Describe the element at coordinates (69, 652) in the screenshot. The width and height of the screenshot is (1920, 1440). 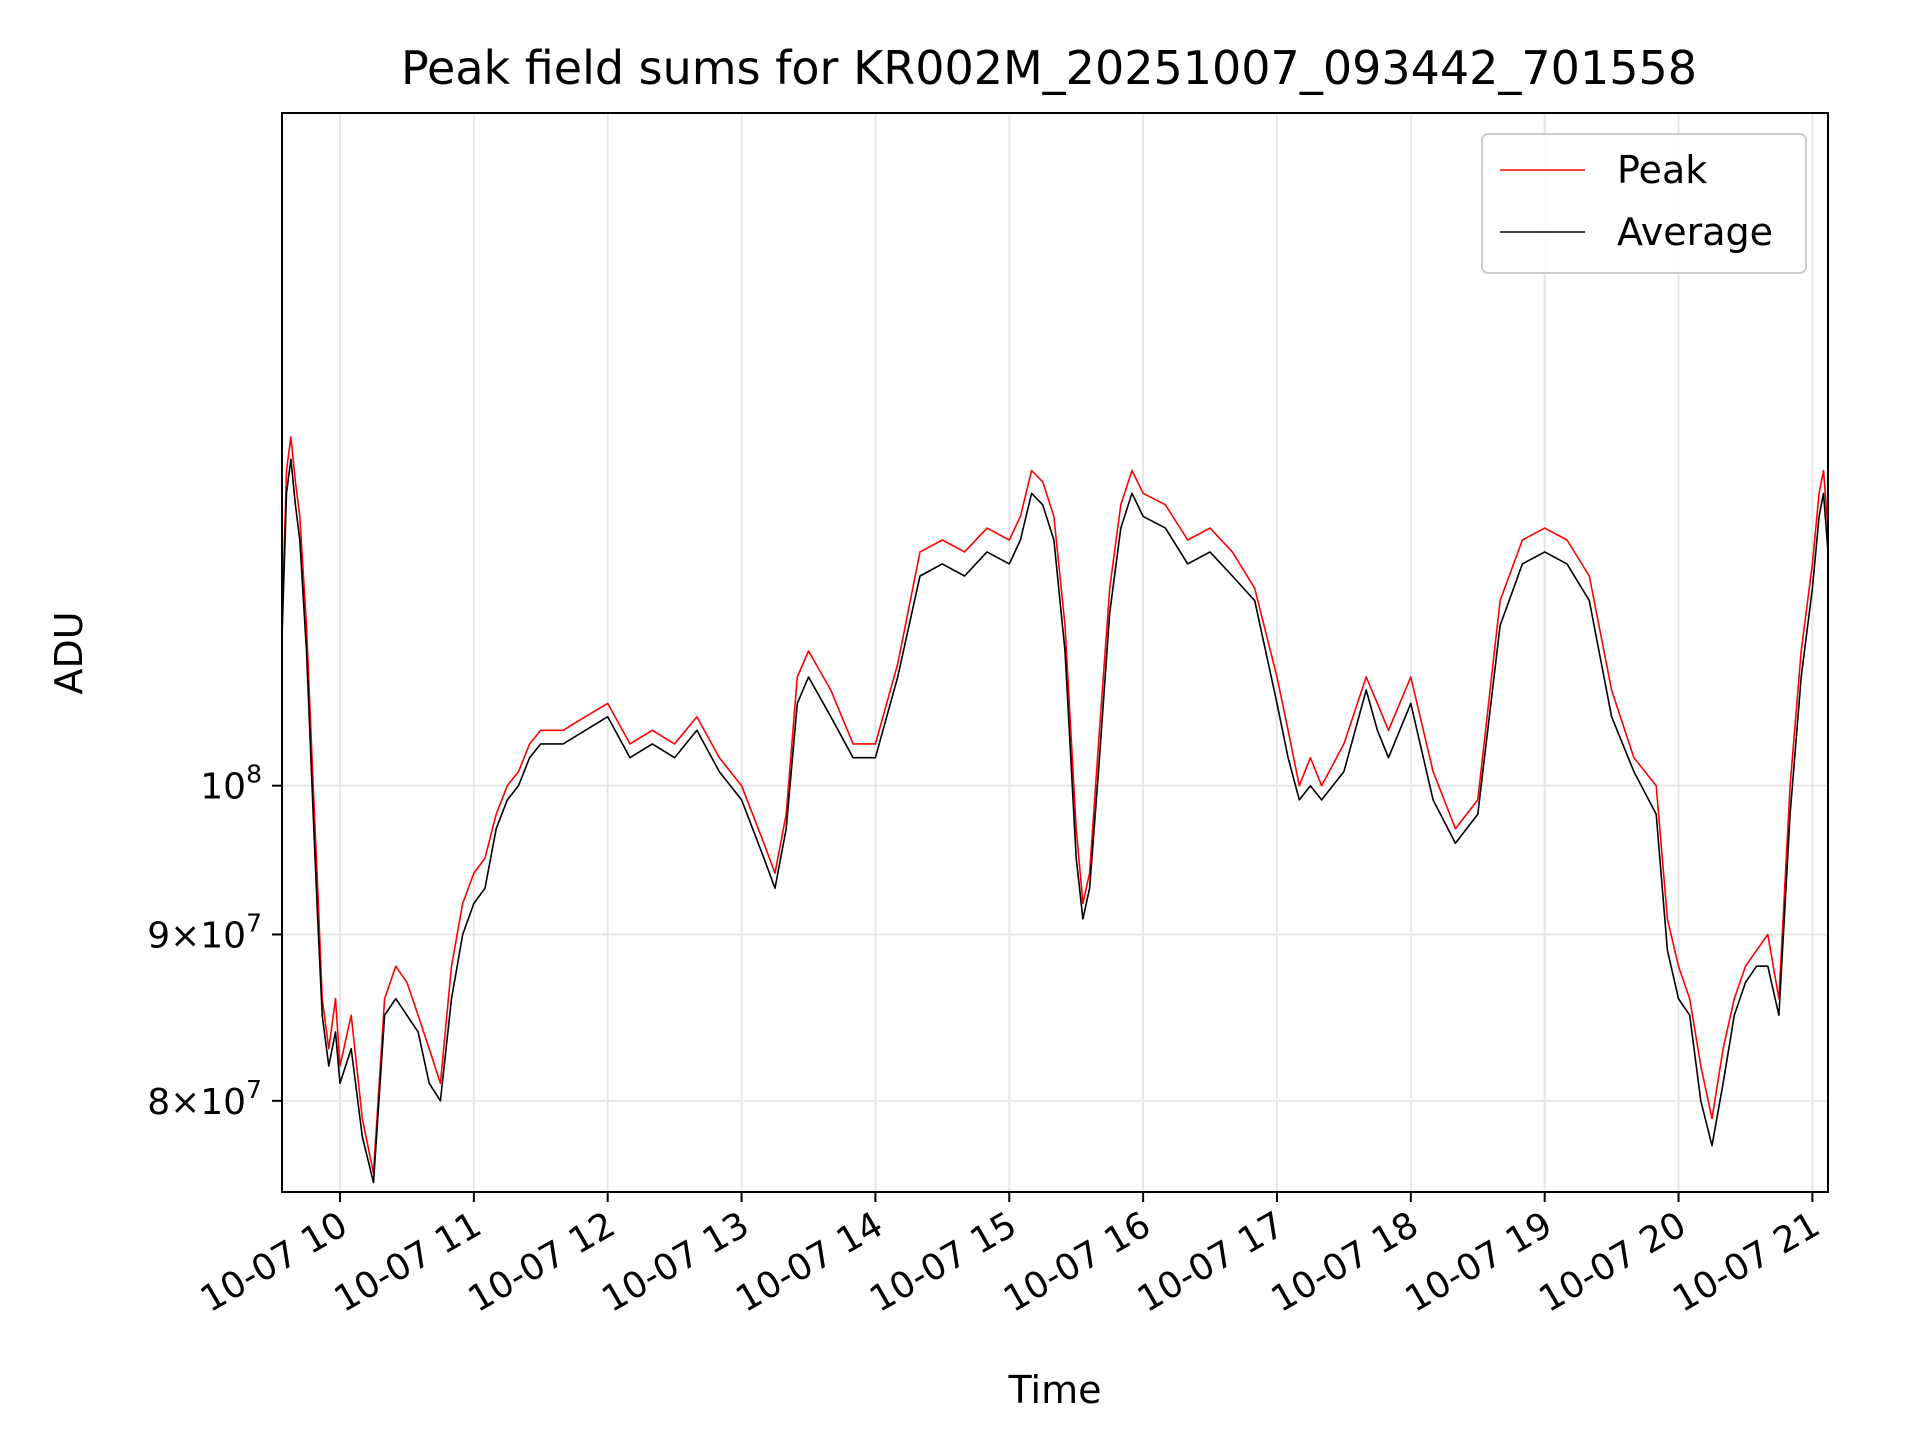
I see `y-axis-label: ADU` at that location.